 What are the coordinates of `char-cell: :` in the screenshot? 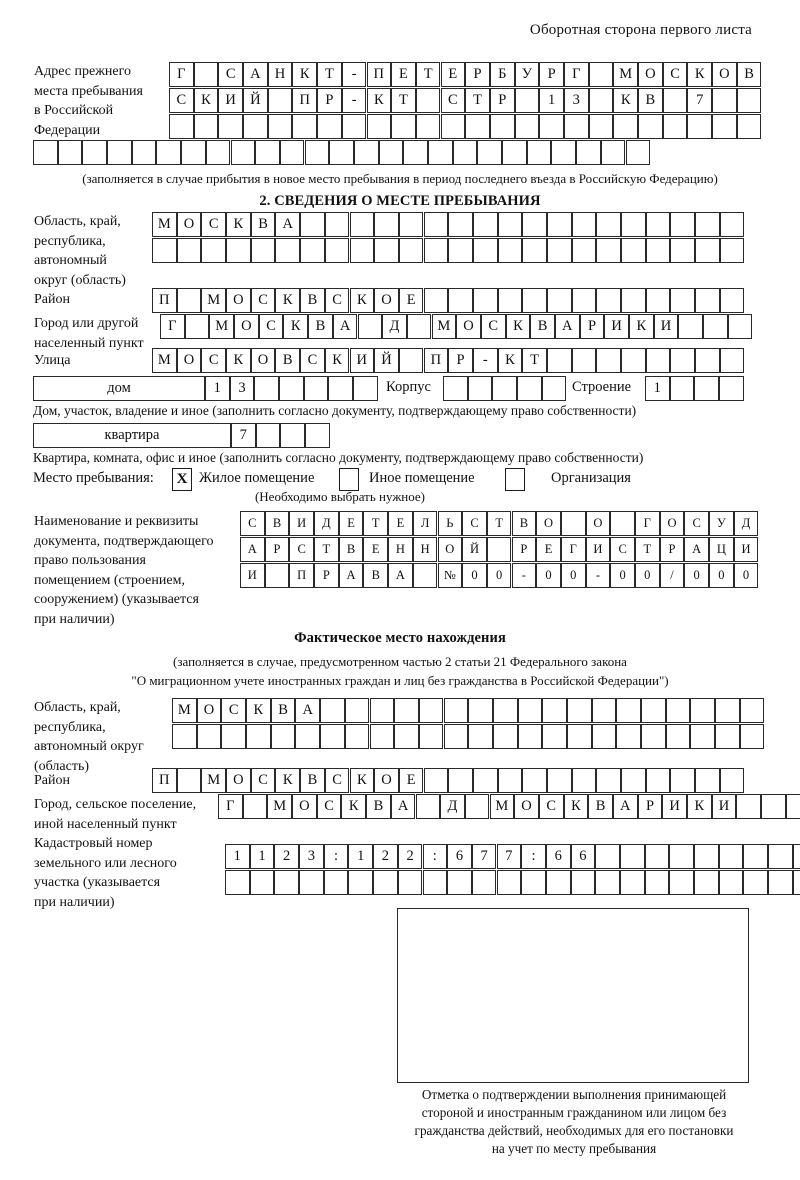 It's located at (533, 856).